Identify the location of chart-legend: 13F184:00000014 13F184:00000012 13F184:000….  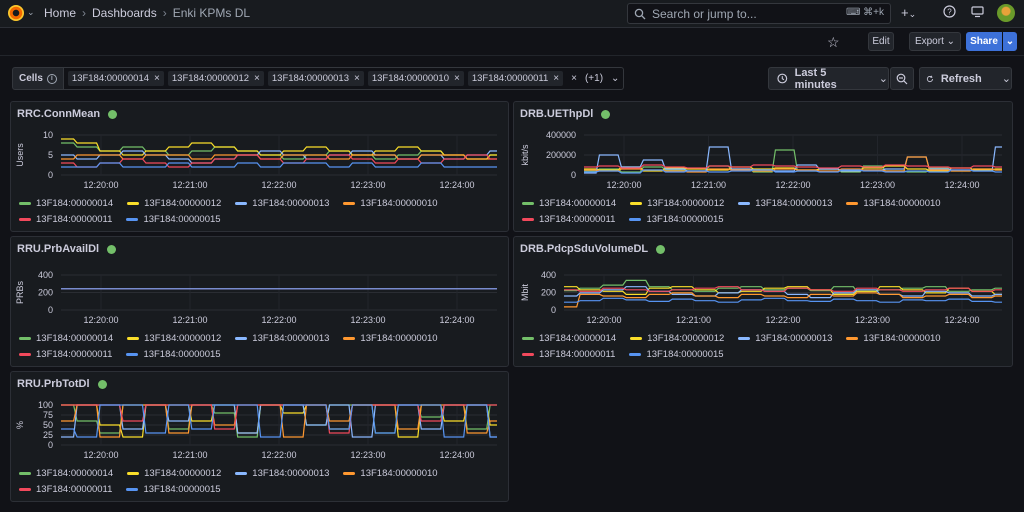
(762, 211).